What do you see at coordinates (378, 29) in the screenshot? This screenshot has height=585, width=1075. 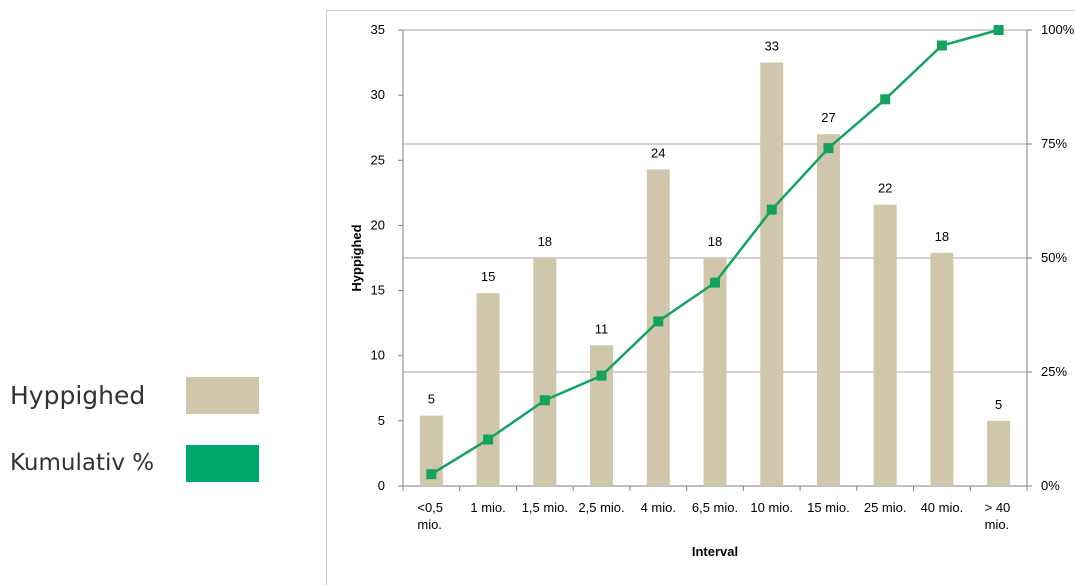 I see `y-tick-label: 35` at bounding box center [378, 29].